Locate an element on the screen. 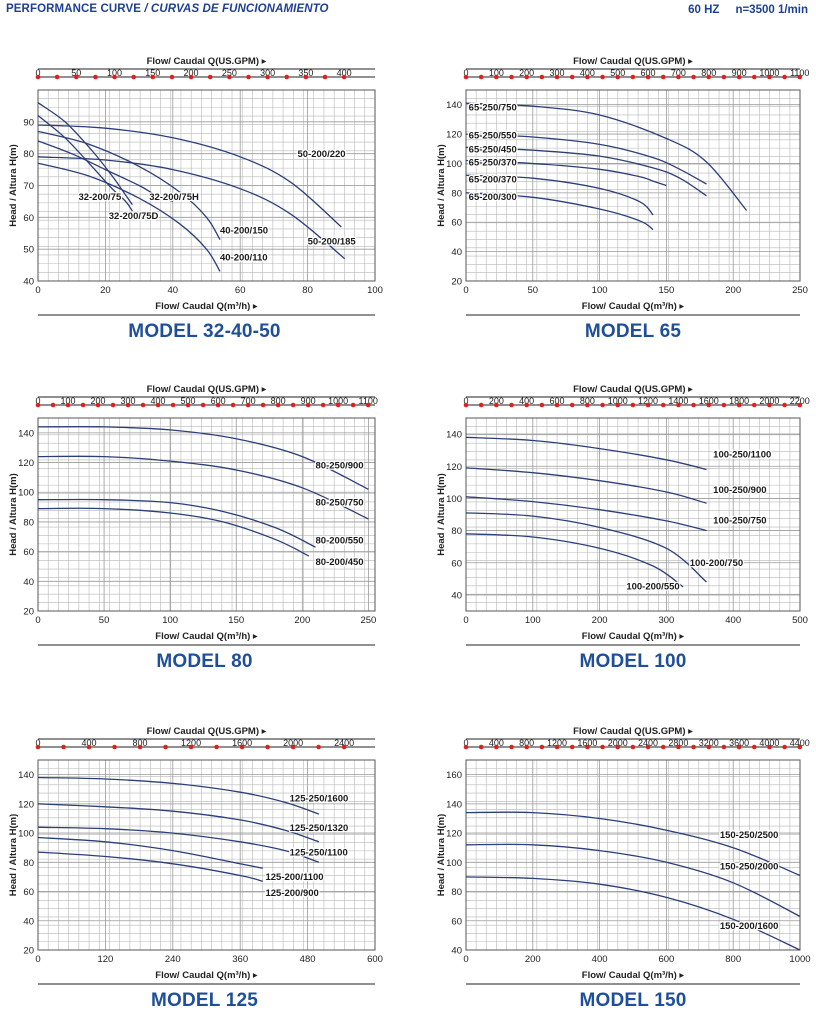 This screenshot has width=816, height=1035. speed-info: 60 HZ n=3500 1/min is located at coordinates (748, 10).